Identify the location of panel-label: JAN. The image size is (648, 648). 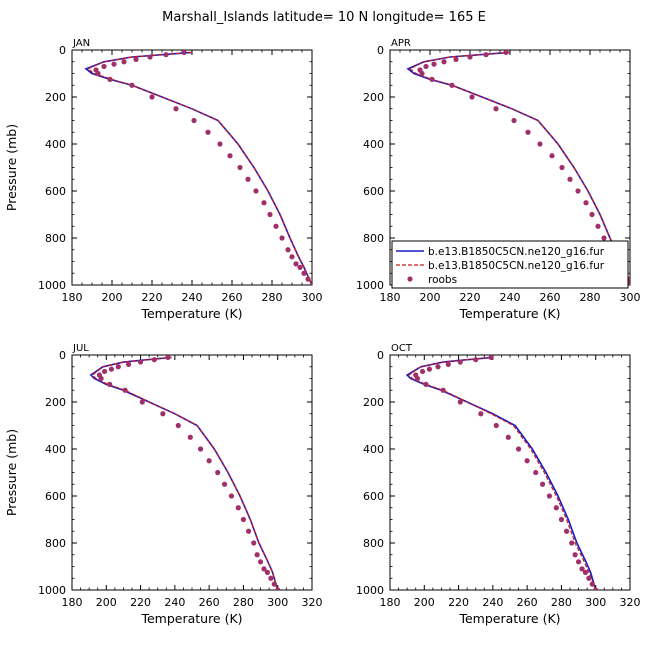
(81, 43).